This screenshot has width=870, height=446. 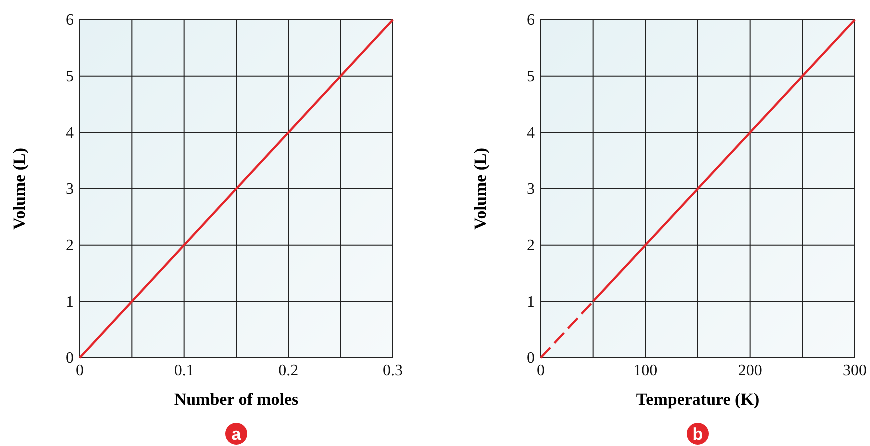 I want to click on text: b, so click(x=698, y=434).